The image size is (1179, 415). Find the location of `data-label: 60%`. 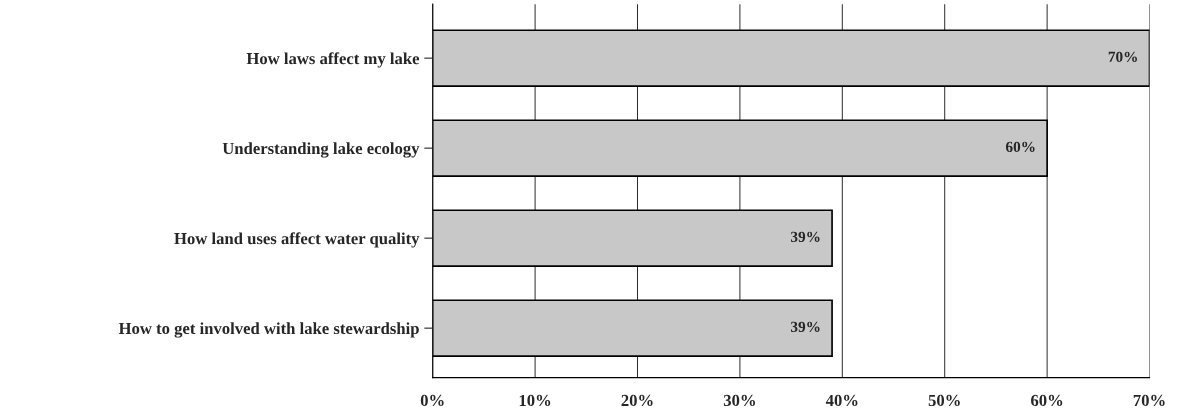

data-label: 60% is located at coordinates (1020, 147).